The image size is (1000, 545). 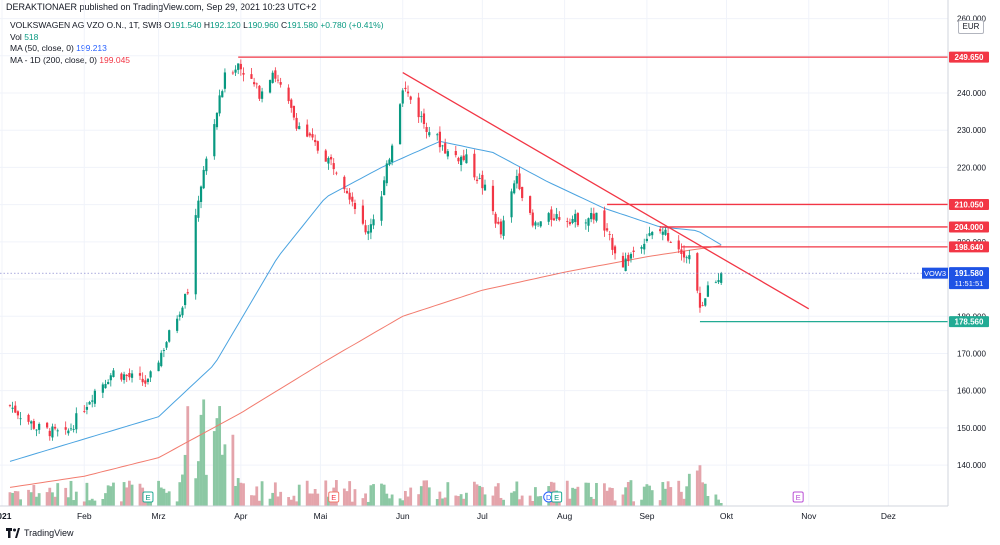 What do you see at coordinates (646, 516) in the screenshot?
I see `time-tick-label: Sep` at bounding box center [646, 516].